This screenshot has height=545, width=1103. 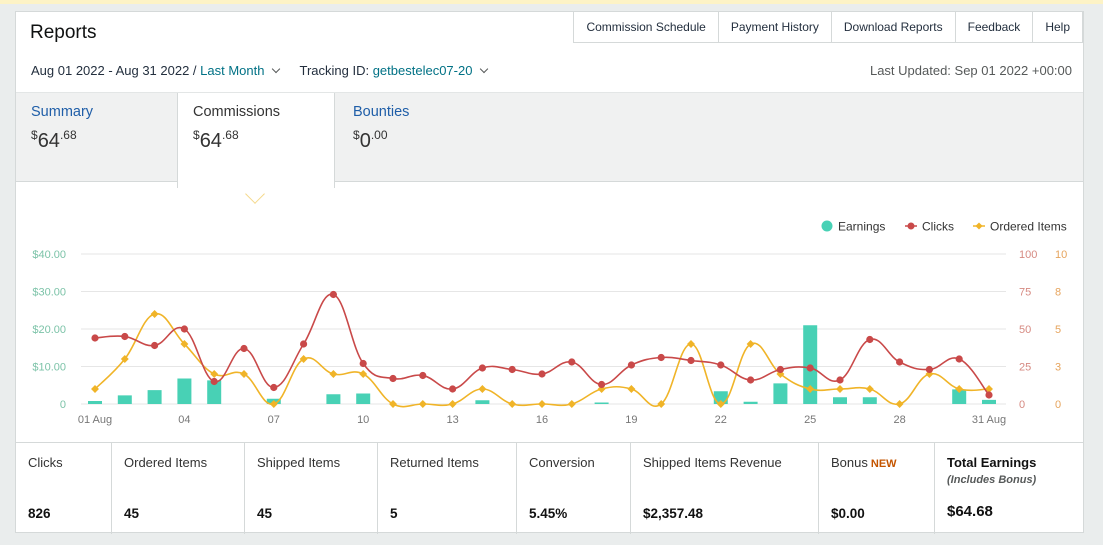 I want to click on stat-total-earnings-label: Total Earnings, so click(x=992, y=462).